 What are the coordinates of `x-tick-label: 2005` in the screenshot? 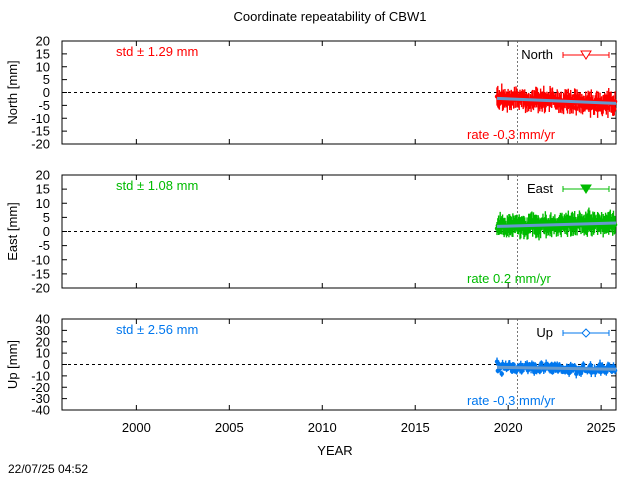 It's located at (229, 427).